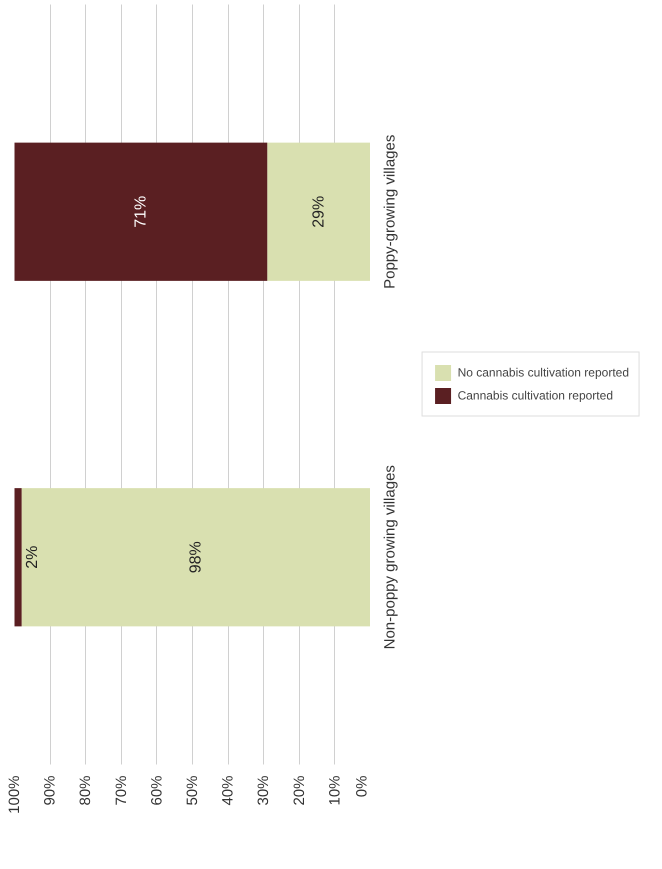  I want to click on legend-label: No cannabis cultivation reported, so click(543, 373).